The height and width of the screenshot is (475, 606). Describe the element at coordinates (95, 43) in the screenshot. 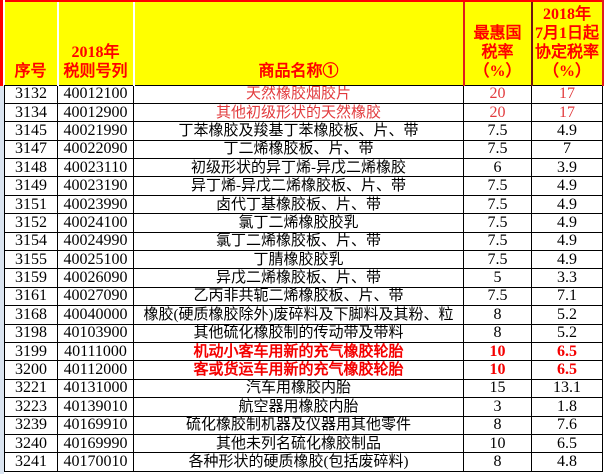

I see `header-tariff-code: 2018年 税则号列` at that location.